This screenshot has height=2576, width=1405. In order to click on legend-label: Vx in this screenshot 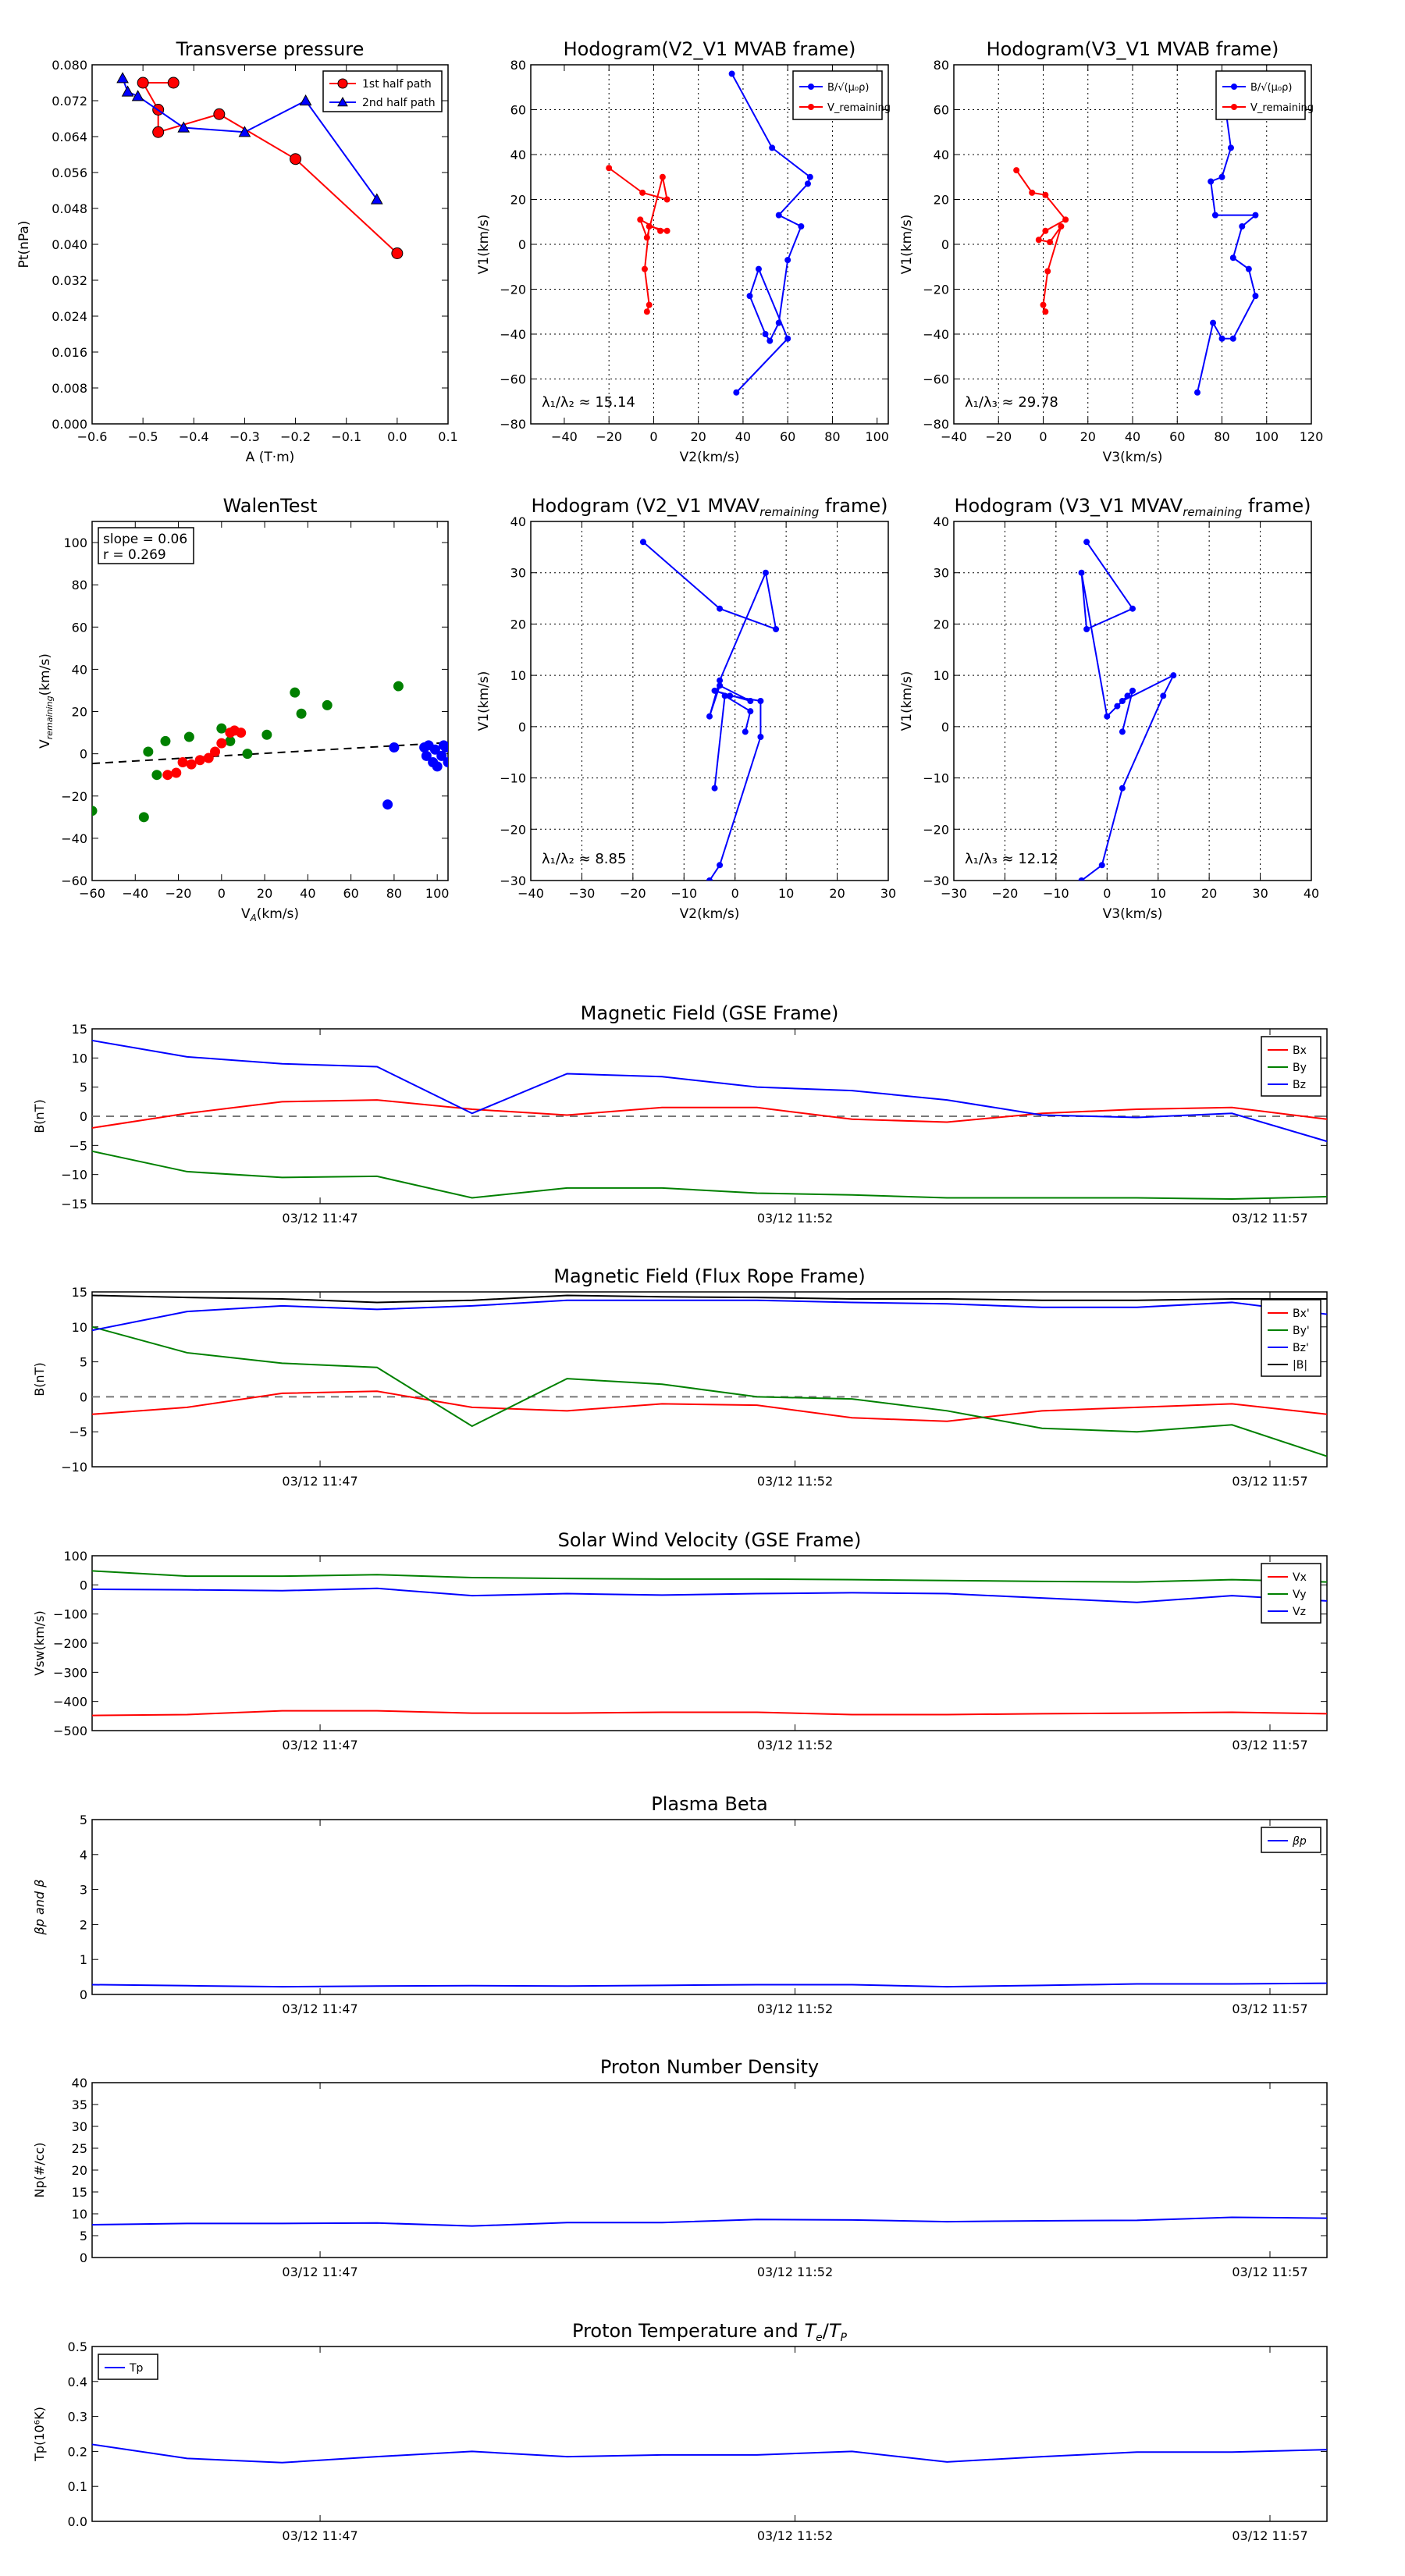, I will do `click(1300, 1577)`.